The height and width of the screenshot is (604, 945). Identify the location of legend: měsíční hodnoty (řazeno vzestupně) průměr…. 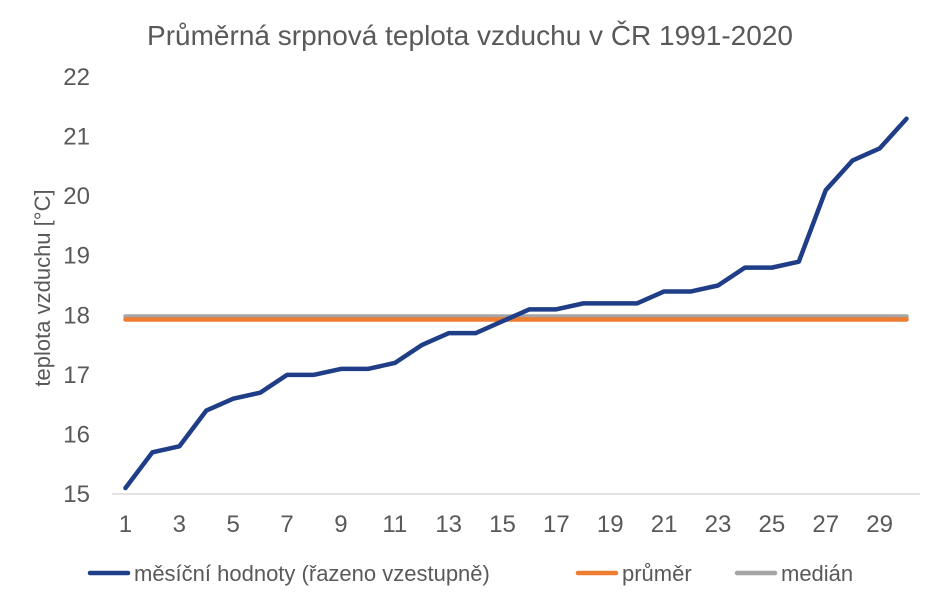
(470, 573).